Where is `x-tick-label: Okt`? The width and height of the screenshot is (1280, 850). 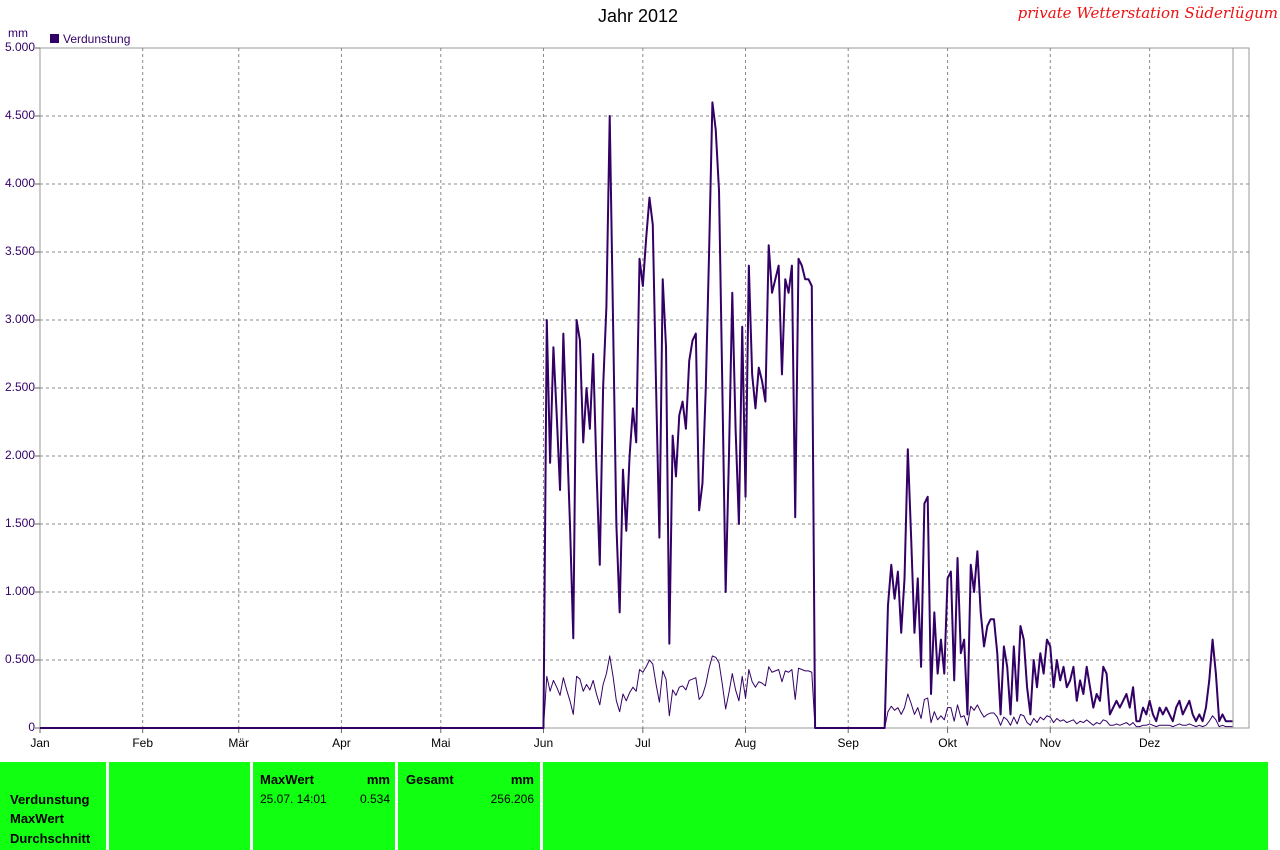
x-tick-label: Okt is located at coordinates (947, 743).